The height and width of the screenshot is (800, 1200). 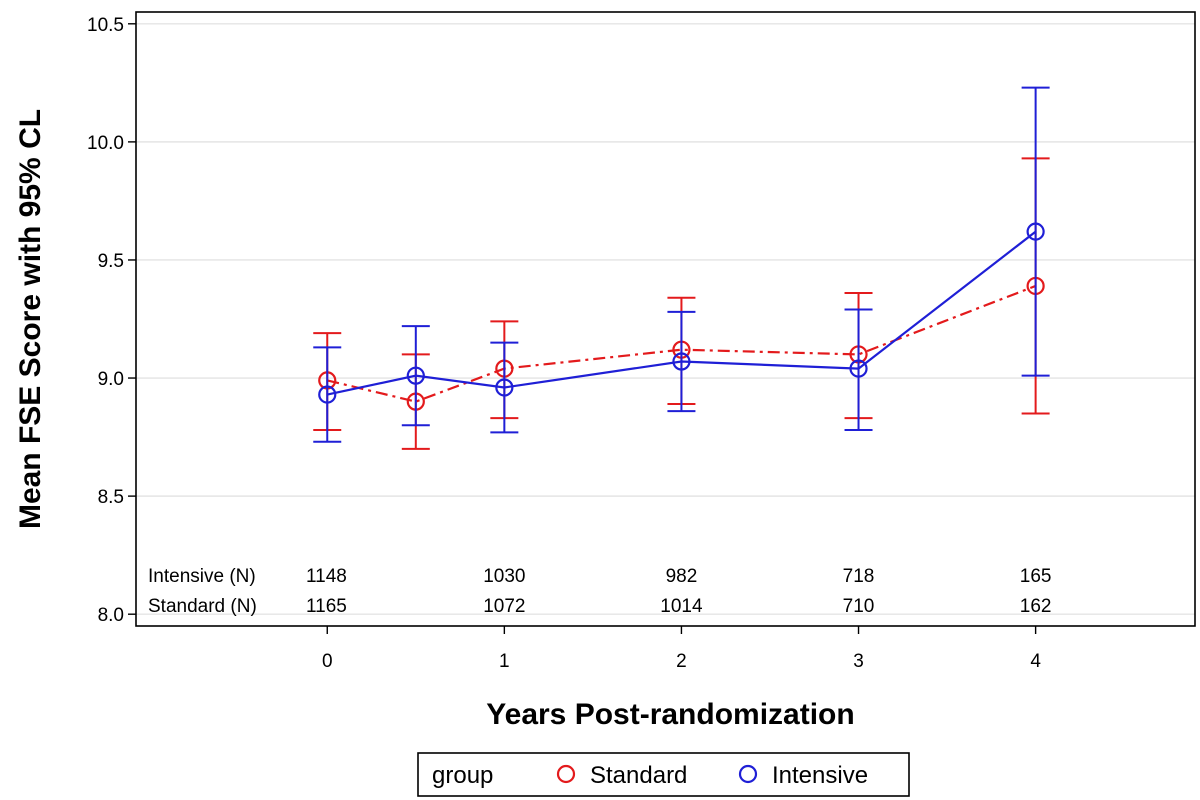 I want to click on y-axis: 8.0 8.5 9.0 9.5 10.0 10.5, so click(x=111, y=320).